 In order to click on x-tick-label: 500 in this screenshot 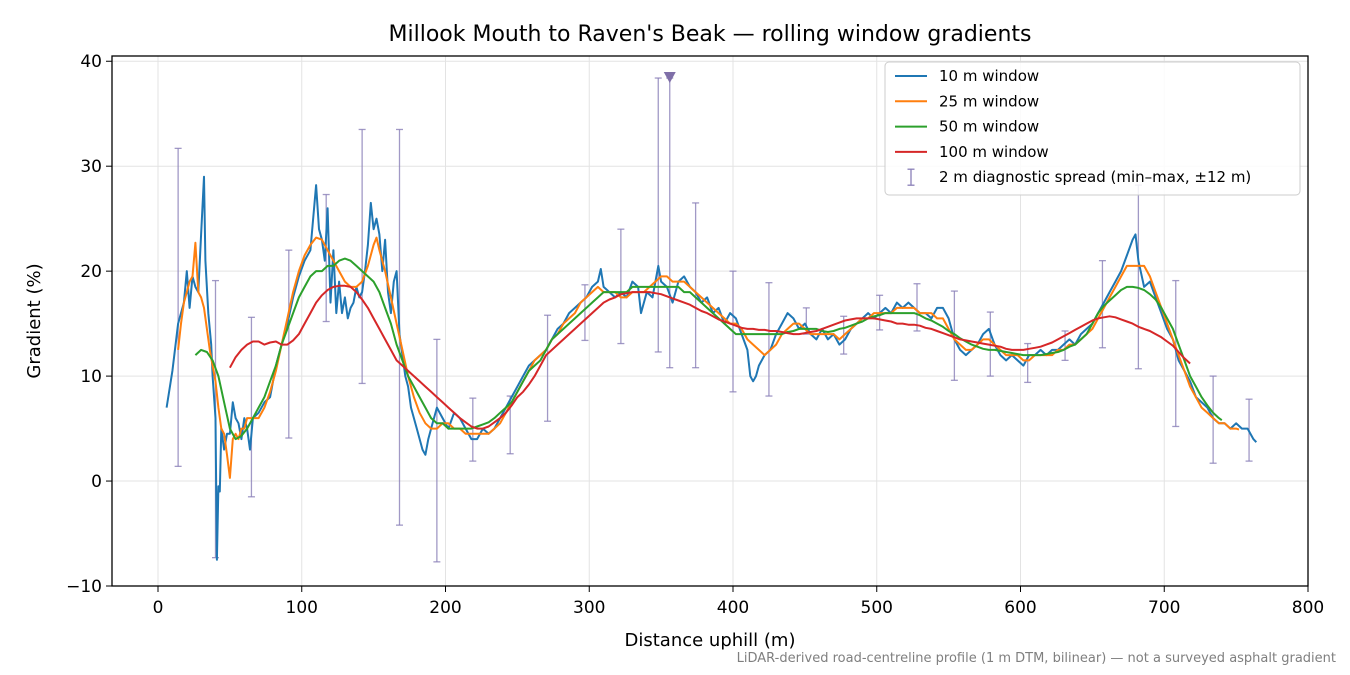, I will do `click(877, 608)`.